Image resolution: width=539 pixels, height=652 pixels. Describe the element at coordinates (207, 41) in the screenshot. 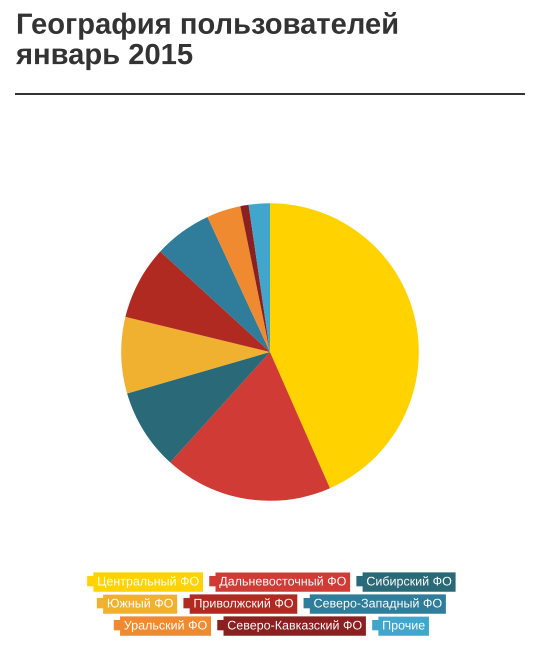

I see `chart-title: География пользователей январь 2015` at that location.